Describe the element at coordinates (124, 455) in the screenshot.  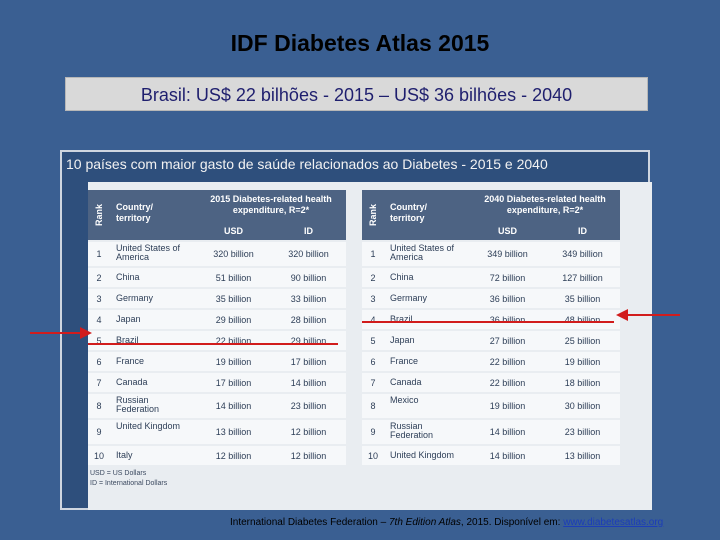
I see `country-cell: Italy` at that location.